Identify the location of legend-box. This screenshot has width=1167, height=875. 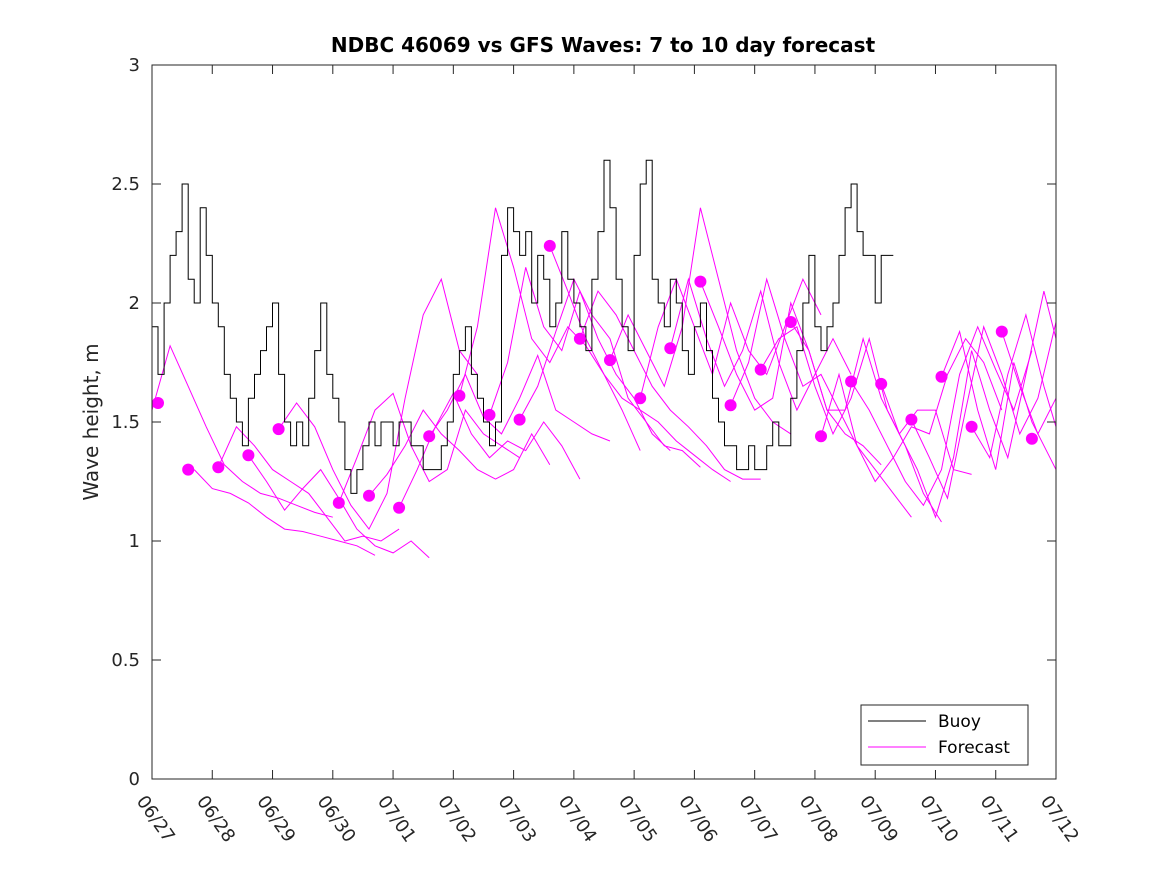
(944, 735).